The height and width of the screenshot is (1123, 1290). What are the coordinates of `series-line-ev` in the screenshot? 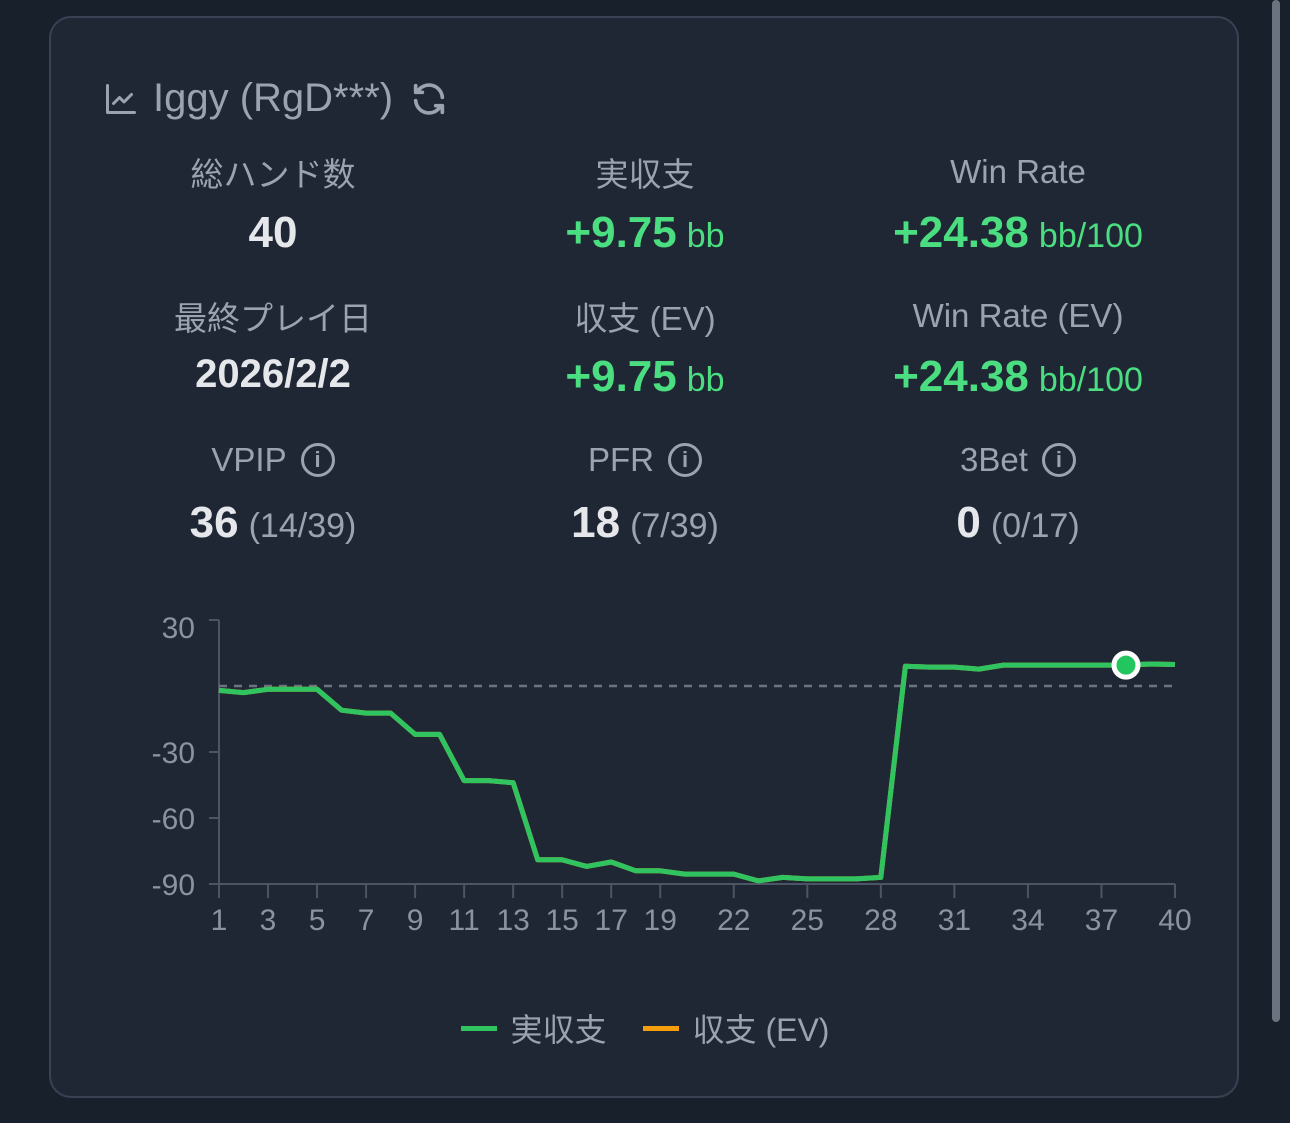 It's located at (697, 772).